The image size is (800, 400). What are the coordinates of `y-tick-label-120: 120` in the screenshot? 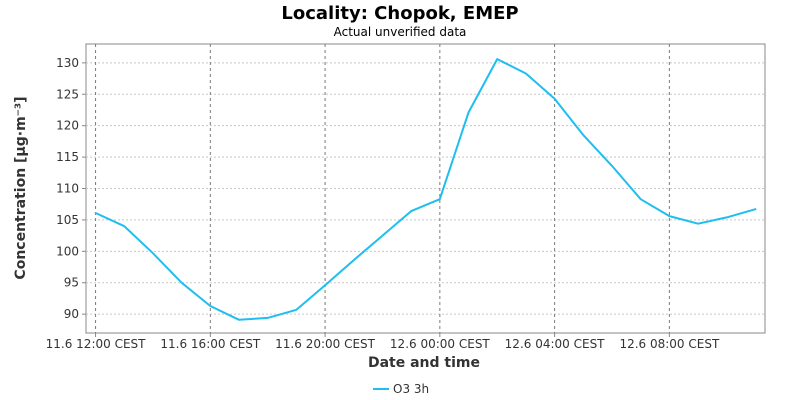 It's located at (67, 126).